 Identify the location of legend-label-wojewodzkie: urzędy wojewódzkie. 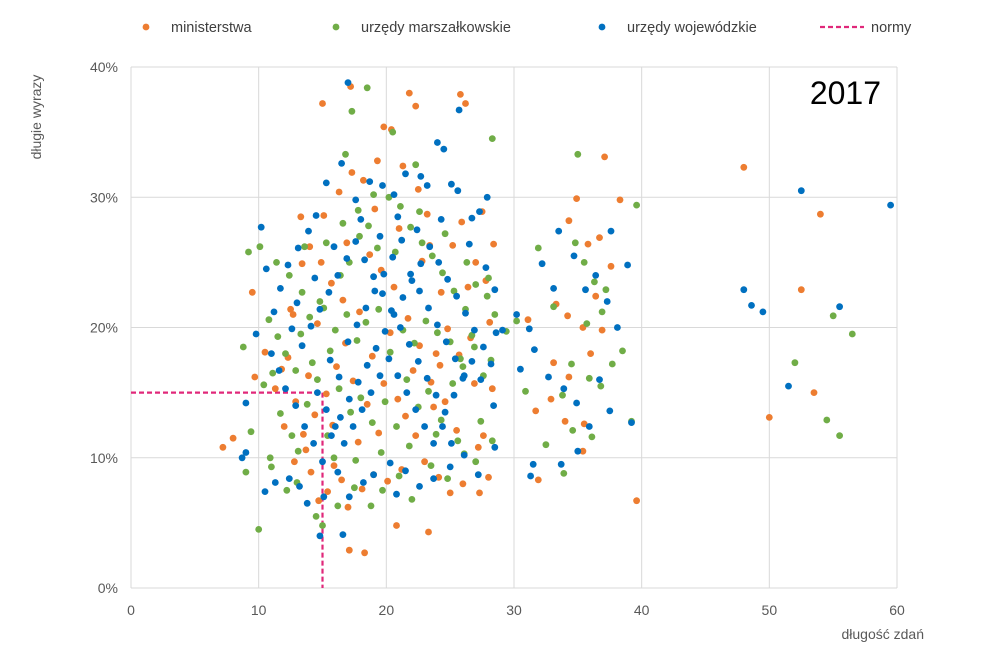
(692, 28).